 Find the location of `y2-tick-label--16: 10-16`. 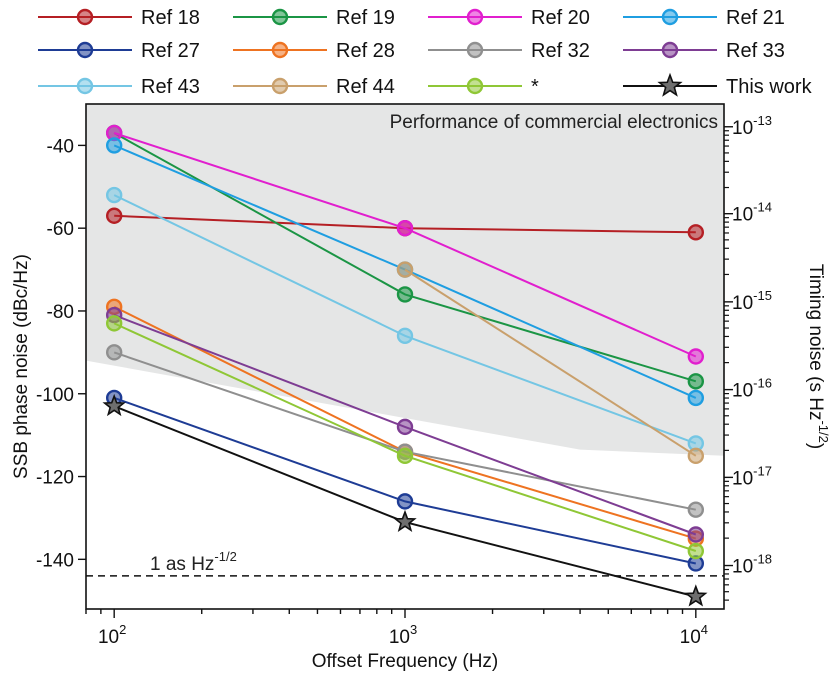

y2-tick-label--16: 10-16 is located at coordinates (752, 389).